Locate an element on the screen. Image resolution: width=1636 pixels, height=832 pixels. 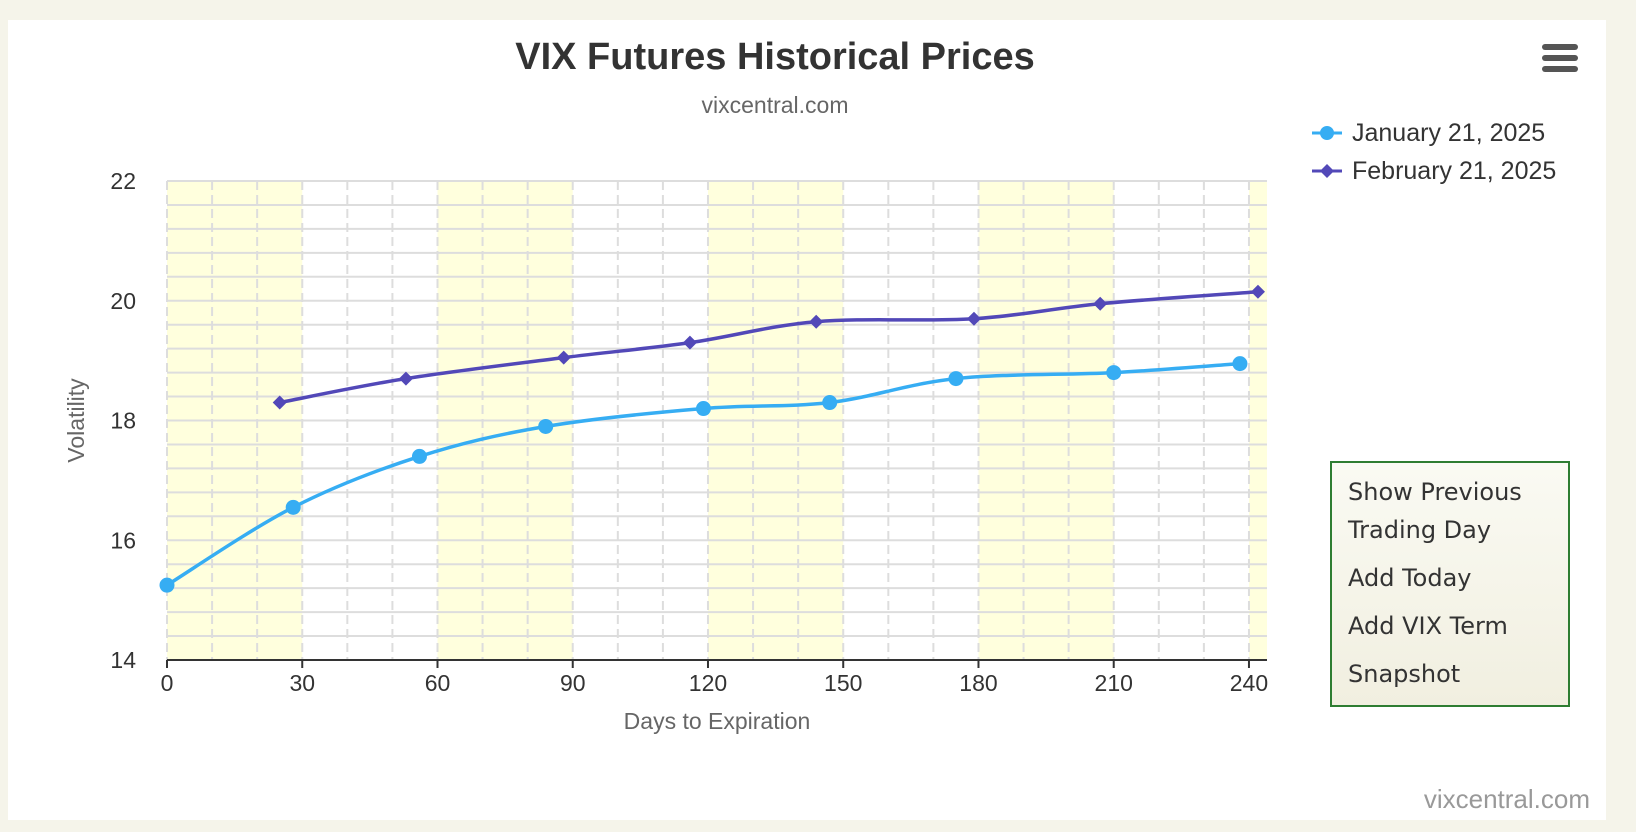
y-tick-label: 16 is located at coordinates (123, 540).